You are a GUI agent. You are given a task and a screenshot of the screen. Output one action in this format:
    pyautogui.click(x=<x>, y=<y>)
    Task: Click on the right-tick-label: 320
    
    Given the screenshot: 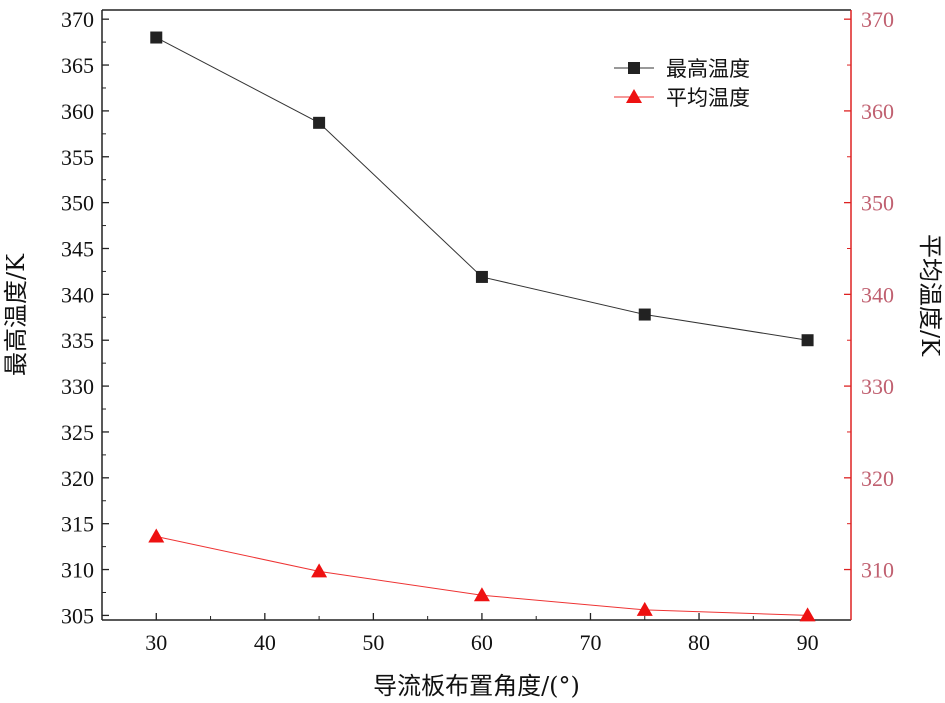 What is the action you would take?
    pyautogui.click(x=877, y=478)
    